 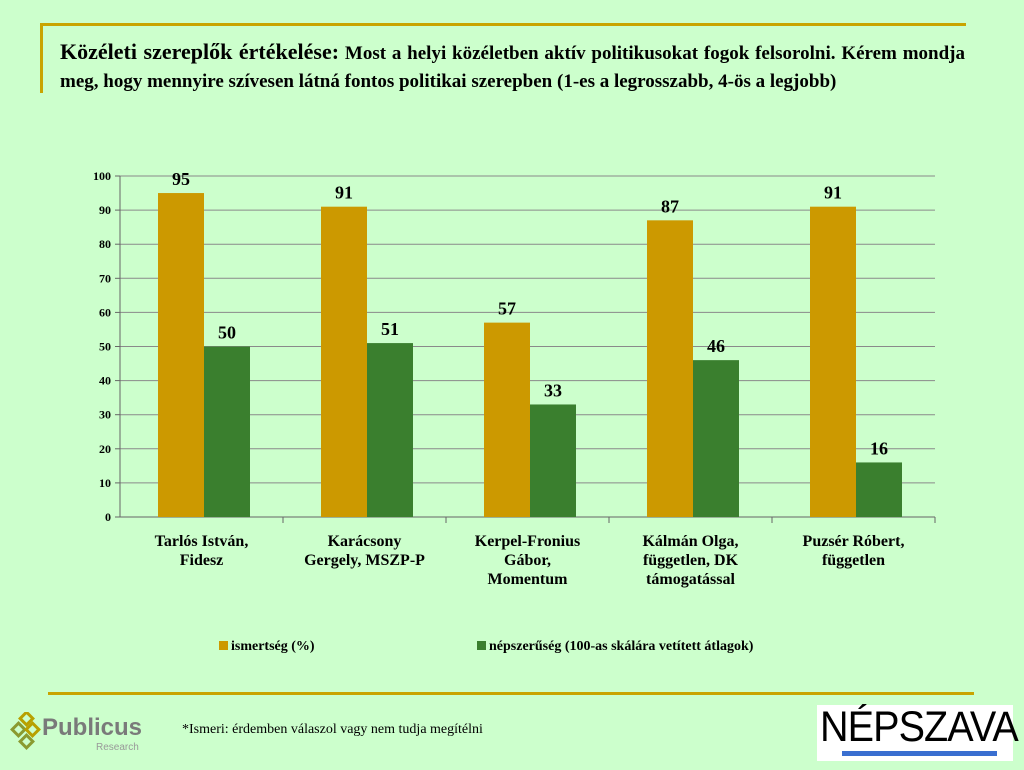 What do you see at coordinates (528, 579) in the screenshot?
I see `x-tick-label: Momentum` at bounding box center [528, 579].